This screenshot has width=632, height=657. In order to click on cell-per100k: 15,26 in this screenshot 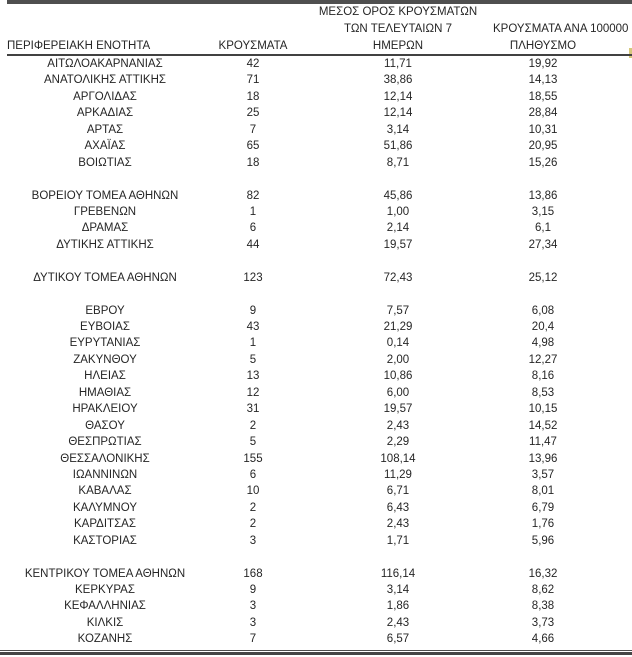, I will do `click(543, 162)`.